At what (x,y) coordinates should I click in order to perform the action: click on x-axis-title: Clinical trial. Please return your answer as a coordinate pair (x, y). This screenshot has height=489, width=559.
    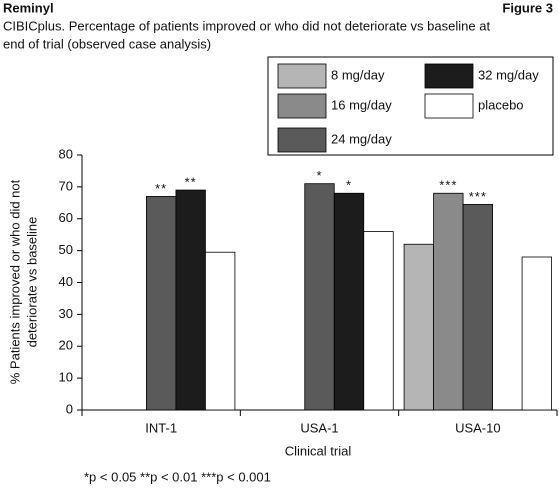
    Looking at the image, I should click on (318, 450).